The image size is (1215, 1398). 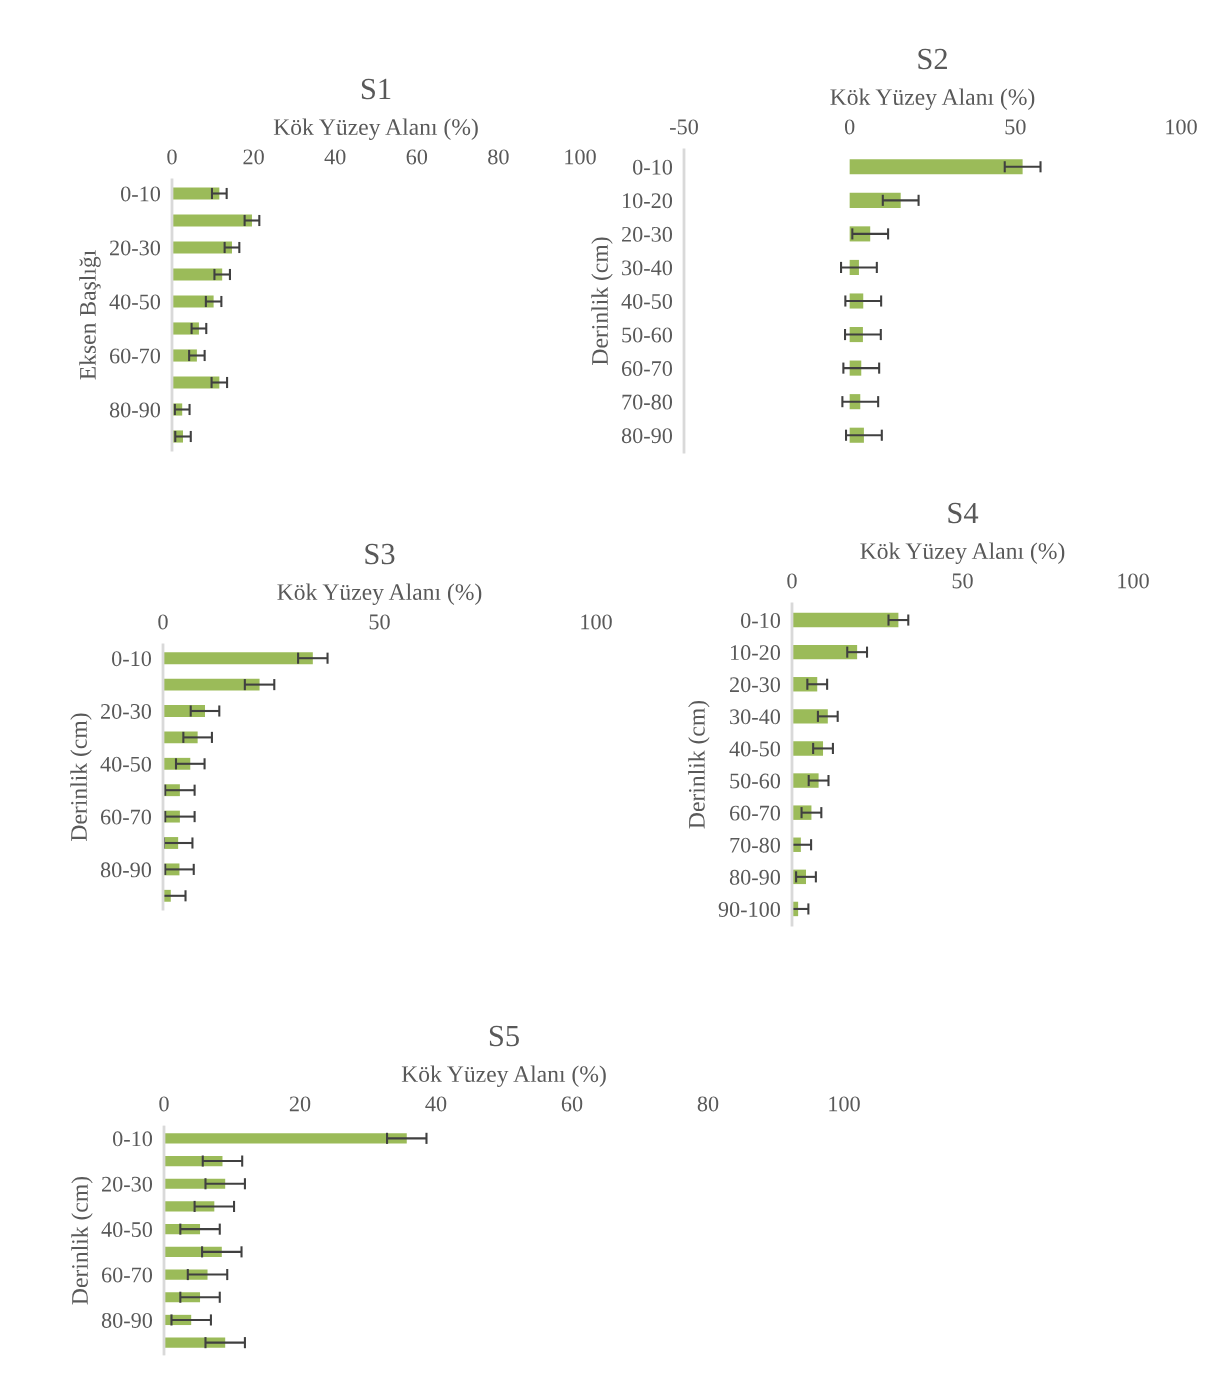 What do you see at coordinates (749, 909) in the screenshot?
I see `y-tick-label: 90-100` at bounding box center [749, 909].